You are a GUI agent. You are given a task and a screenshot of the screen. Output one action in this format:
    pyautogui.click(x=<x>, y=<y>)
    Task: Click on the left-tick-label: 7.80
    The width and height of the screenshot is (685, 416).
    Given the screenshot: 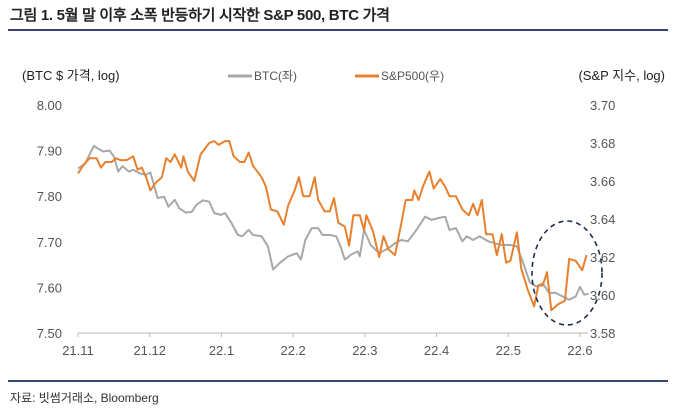 What is the action you would take?
    pyautogui.click(x=49, y=196)
    